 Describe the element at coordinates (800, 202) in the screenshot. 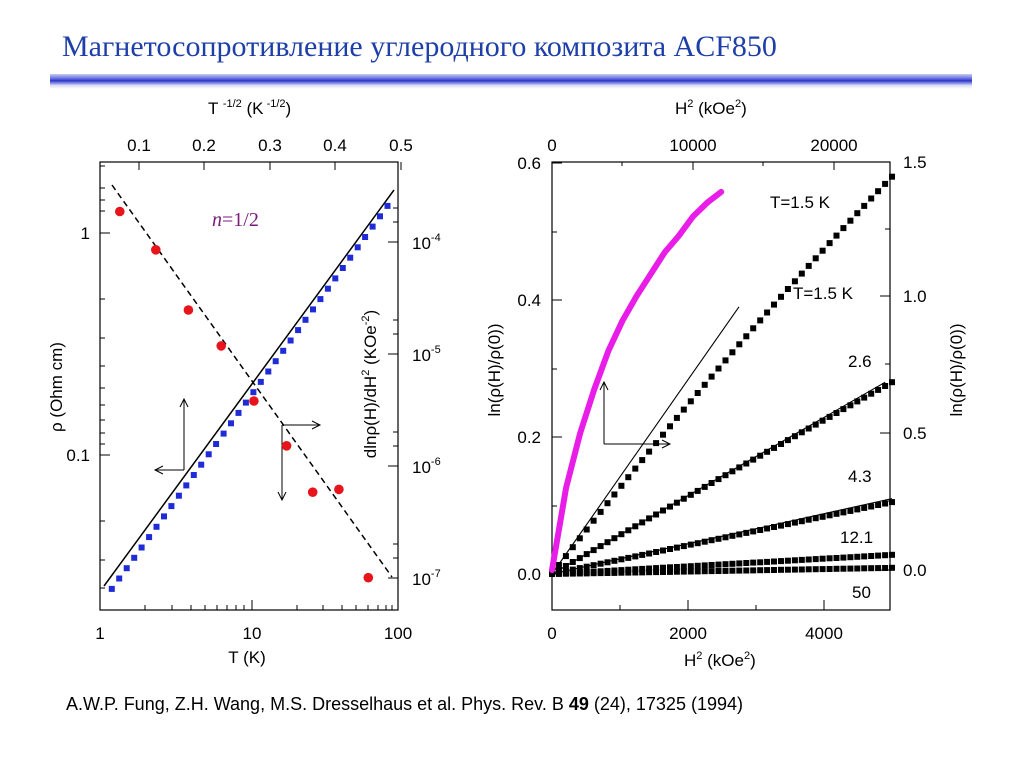

I see `right-series-label: T=1.5 K` at that location.